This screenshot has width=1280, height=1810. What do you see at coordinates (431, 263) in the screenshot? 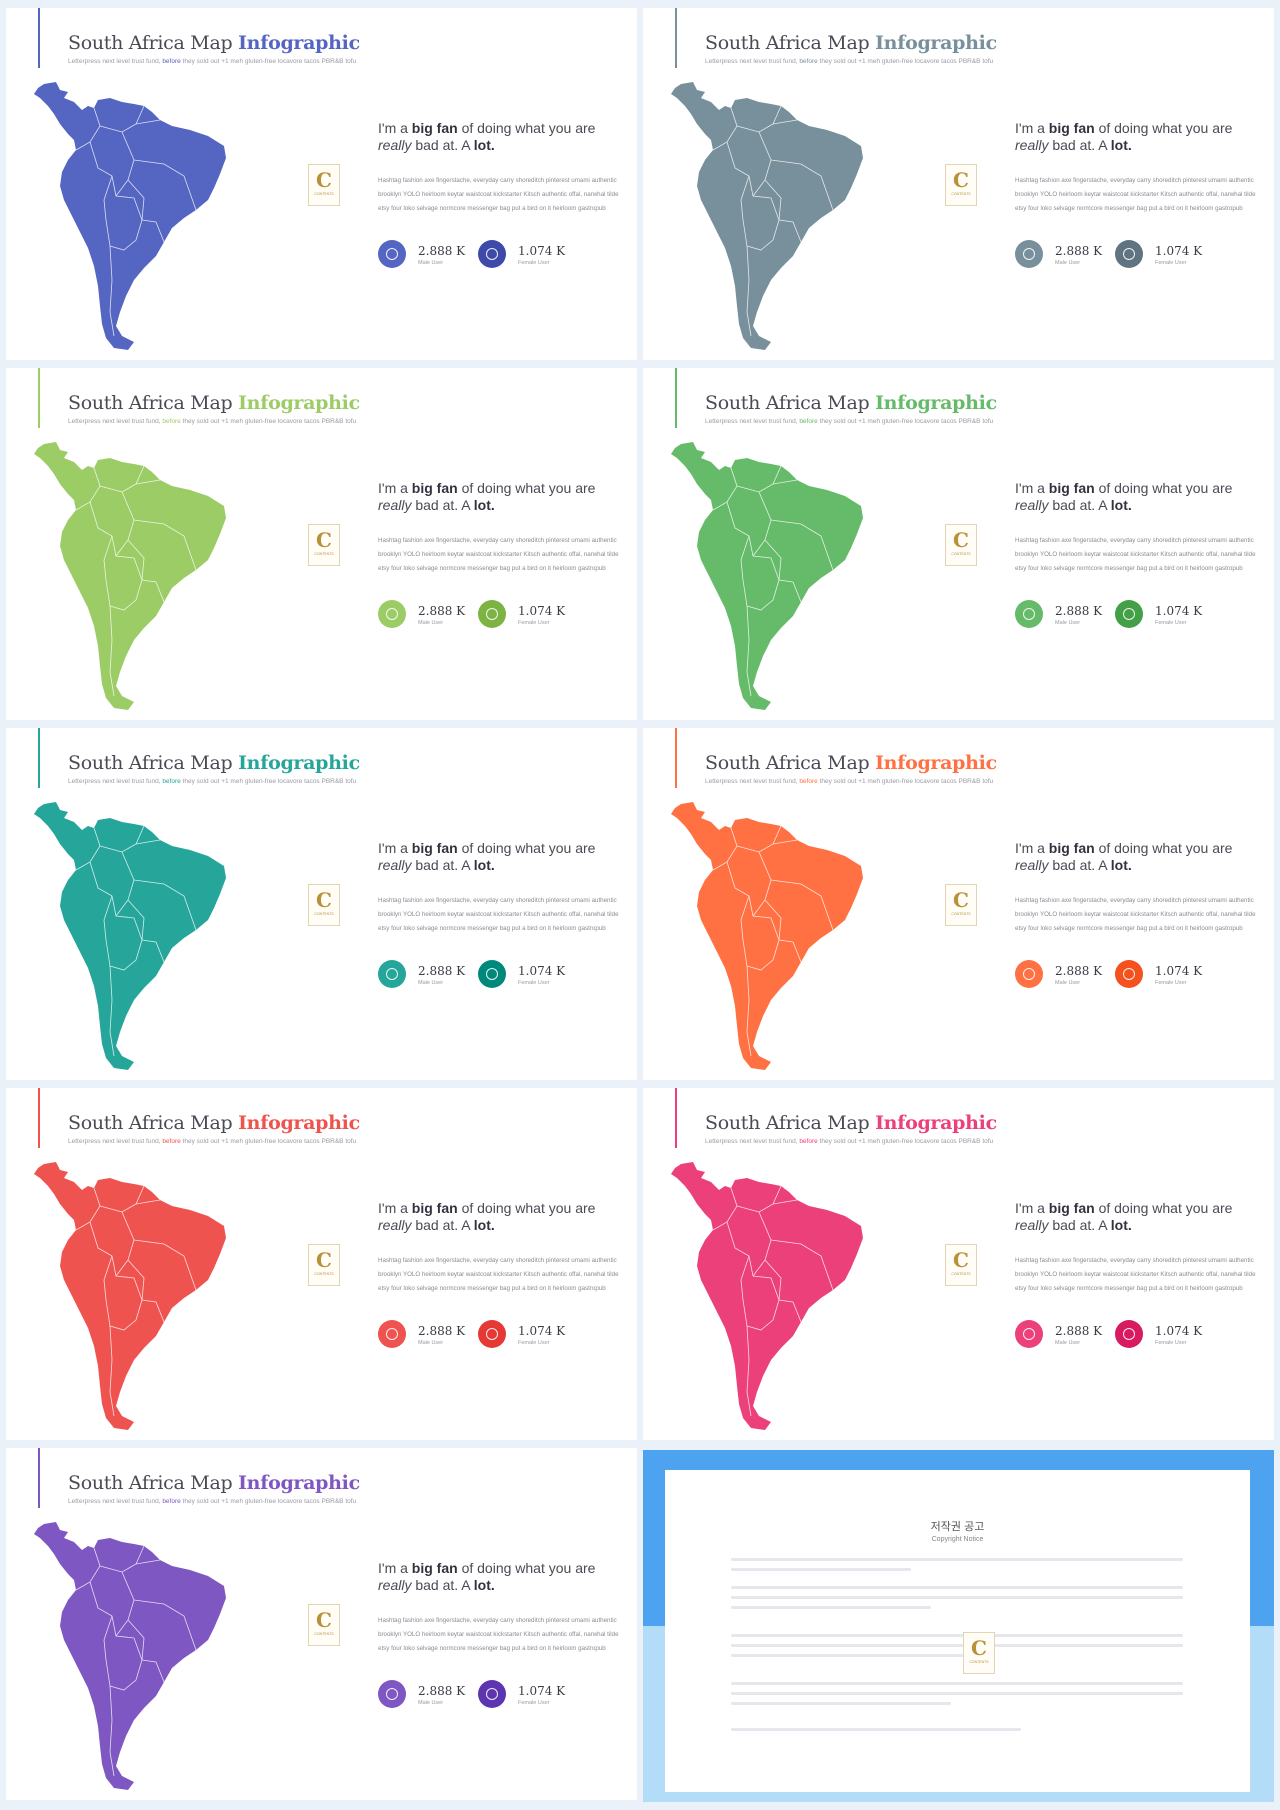
I see `stat-label: Male User` at bounding box center [431, 263].